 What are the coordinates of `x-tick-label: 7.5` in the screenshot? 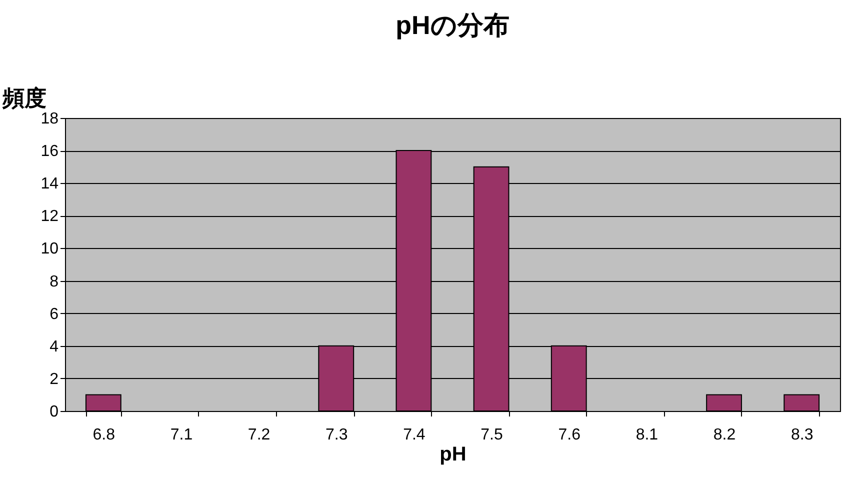 It's located at (492, 435).